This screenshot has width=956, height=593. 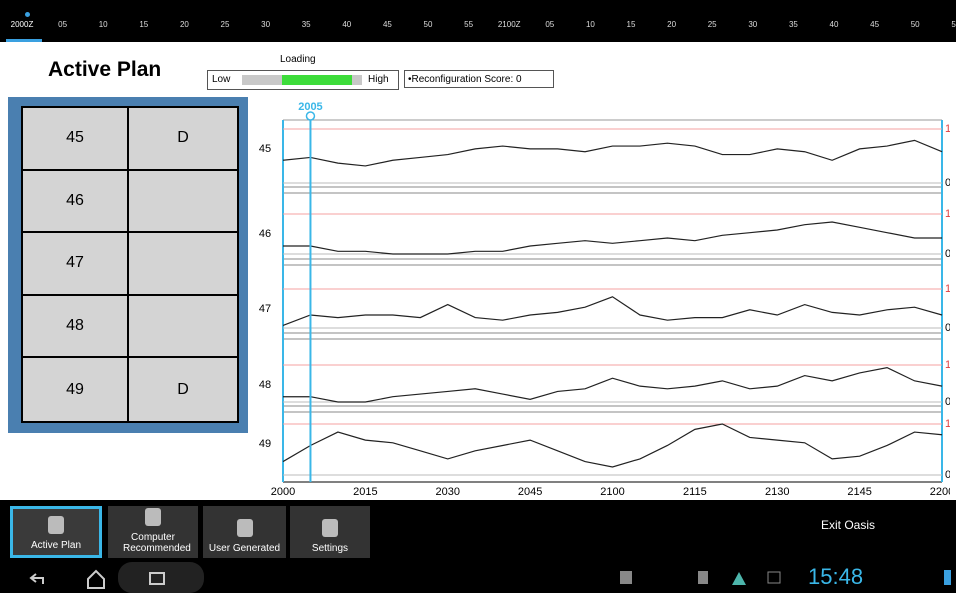 I want to click on column-divider, so click(x=128, y=264).